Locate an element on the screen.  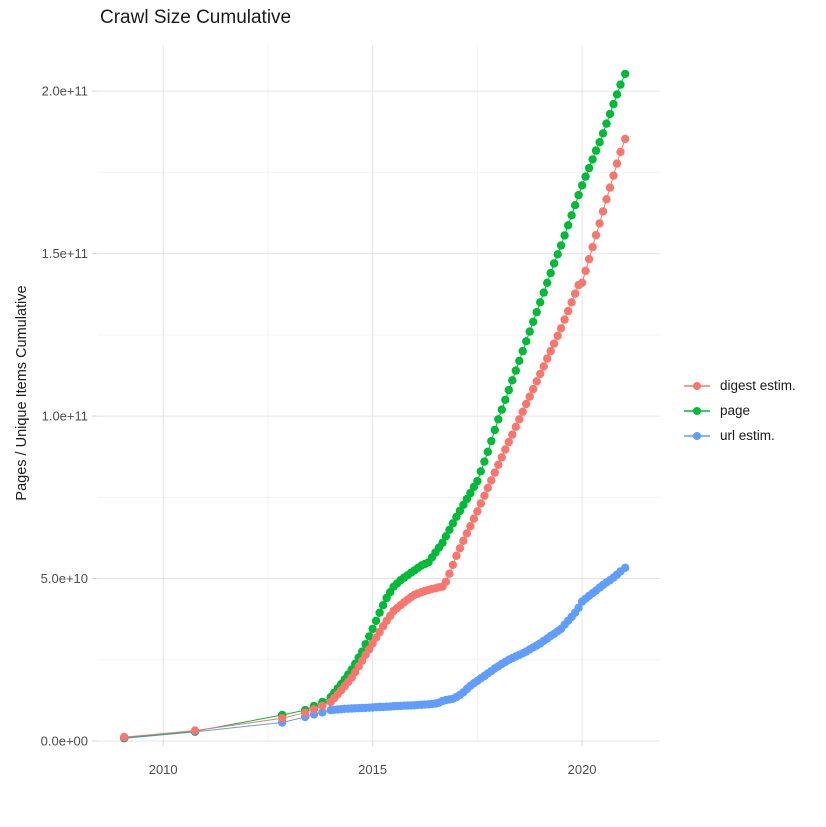
legend-label: page is located at coordinates (735, 410).